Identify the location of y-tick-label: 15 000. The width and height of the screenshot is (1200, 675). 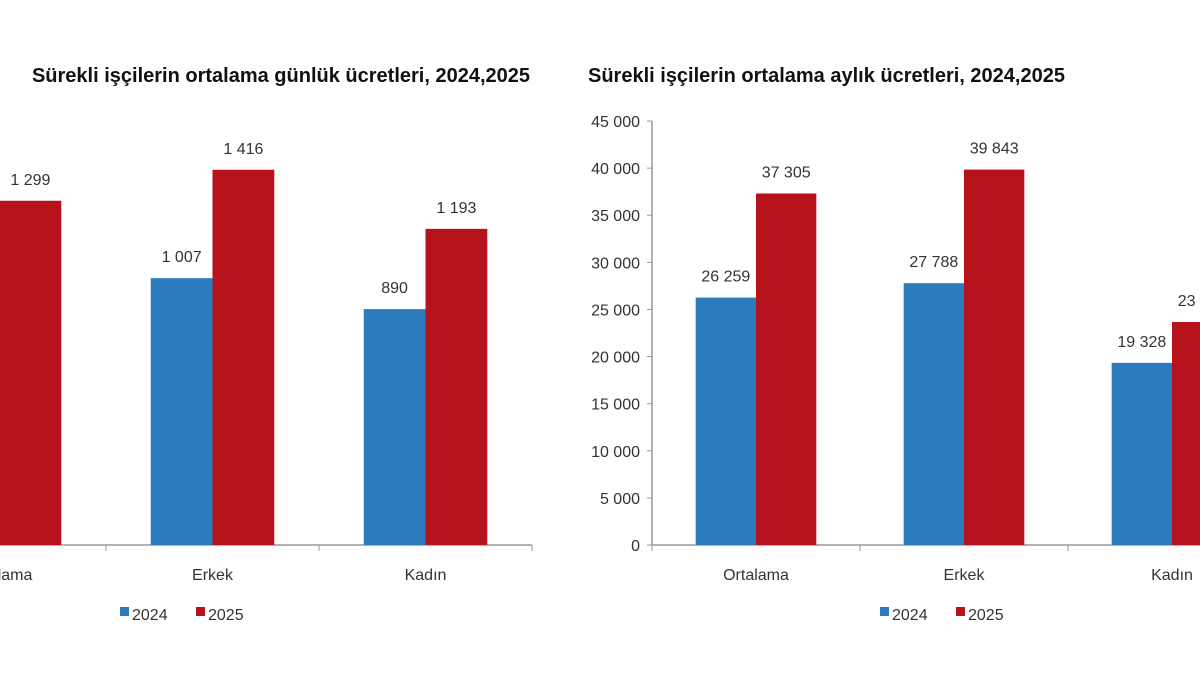
(615, 405).